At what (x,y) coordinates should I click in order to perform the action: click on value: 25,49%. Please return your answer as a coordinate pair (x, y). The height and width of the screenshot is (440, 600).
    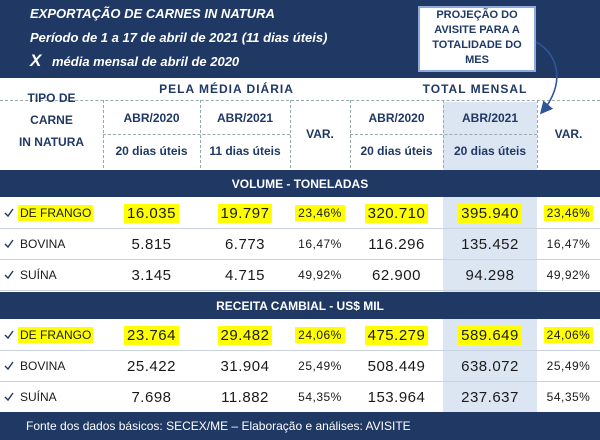
    Looking at the image, I should click on (320, 366).